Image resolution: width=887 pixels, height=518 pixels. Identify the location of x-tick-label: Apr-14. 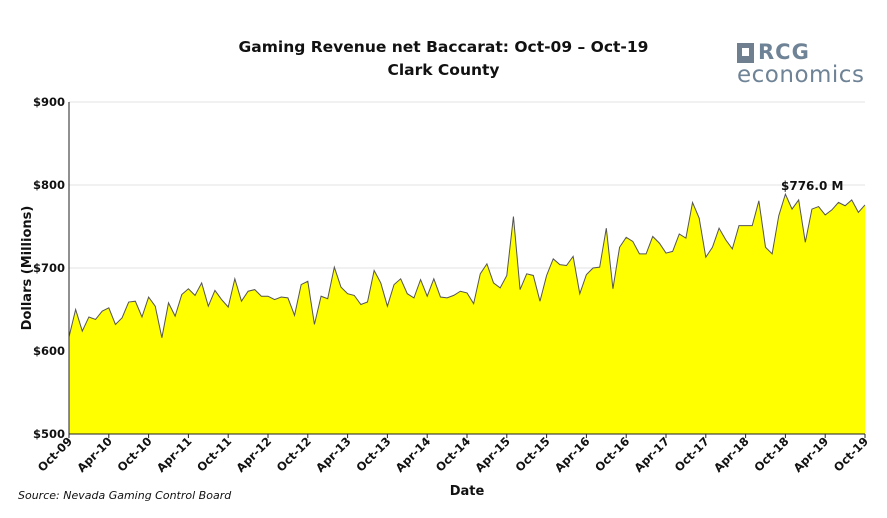
(413, 454).